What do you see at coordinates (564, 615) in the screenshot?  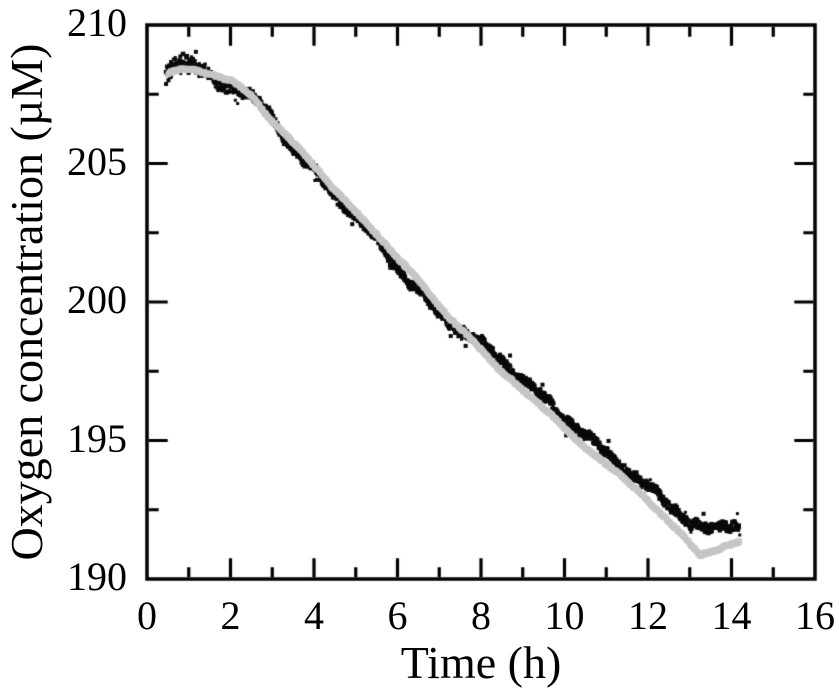 I see `x-tick-label: 10` at bounding box center [564, 615].